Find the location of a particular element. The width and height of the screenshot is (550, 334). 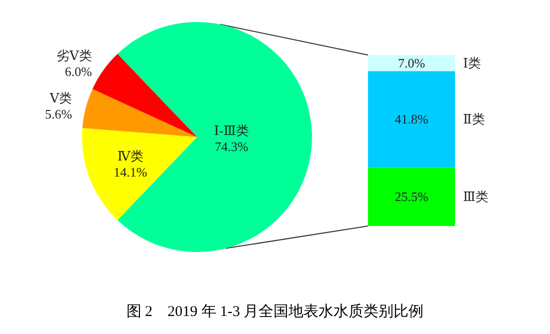

data-label: 14.1% is located at coordinates (131, 172).